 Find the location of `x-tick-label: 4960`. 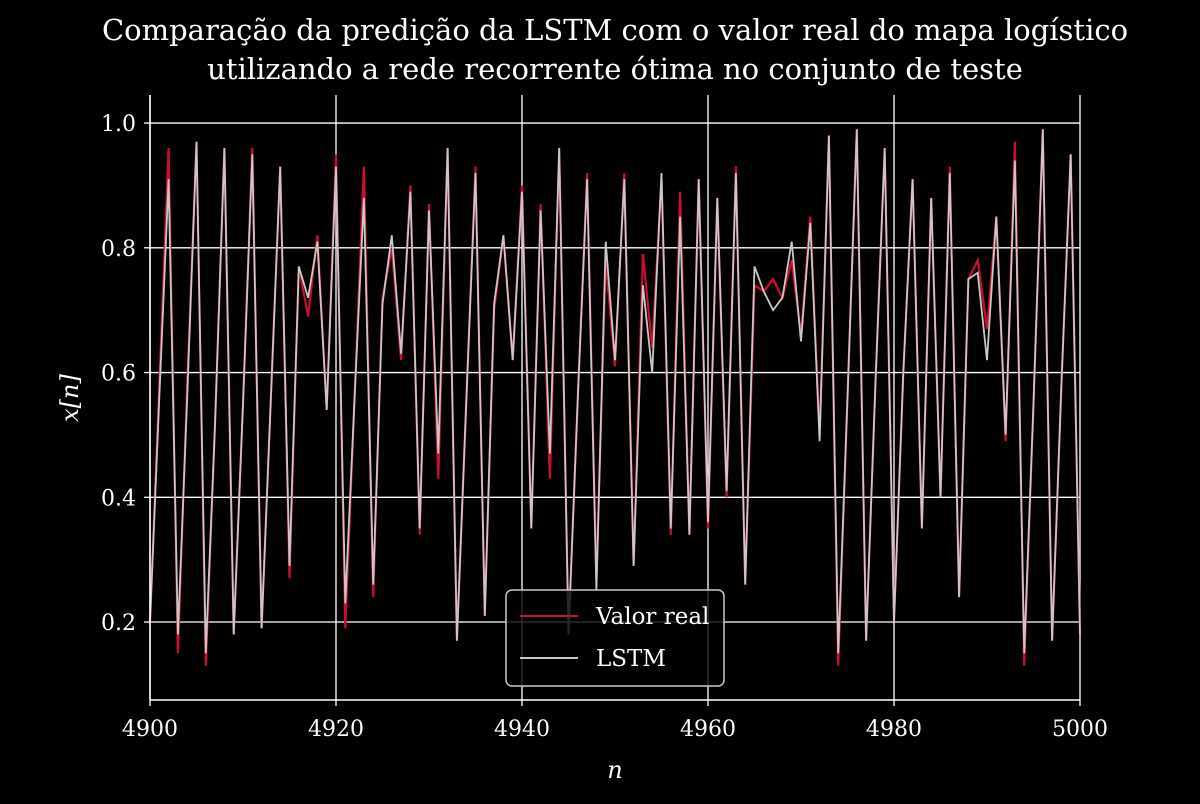

x-tick-label: 4960 is located at coordinates (708, 729).